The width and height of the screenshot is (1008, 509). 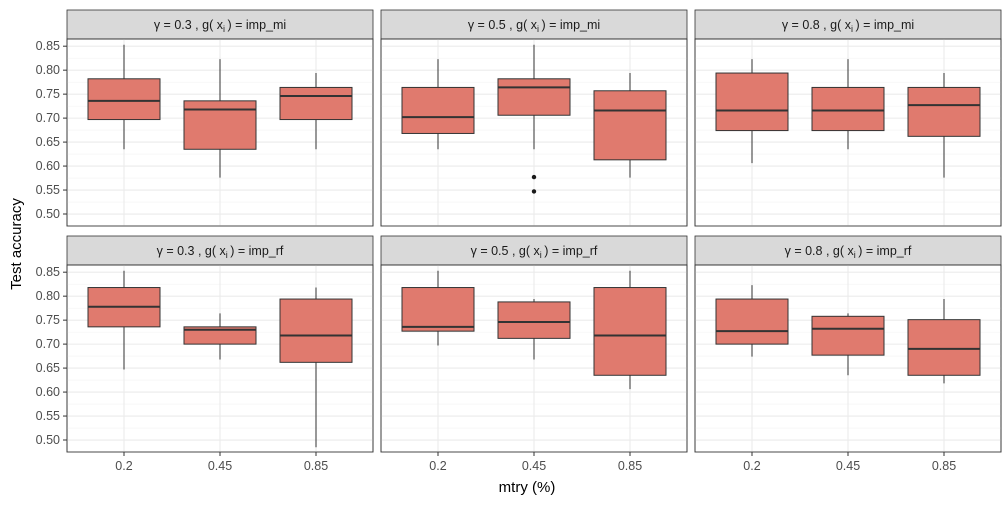 I want to click on facet-strip-label: γ = 0.3 , g( xi ) = imp_rf, so click(x=220, y=252).